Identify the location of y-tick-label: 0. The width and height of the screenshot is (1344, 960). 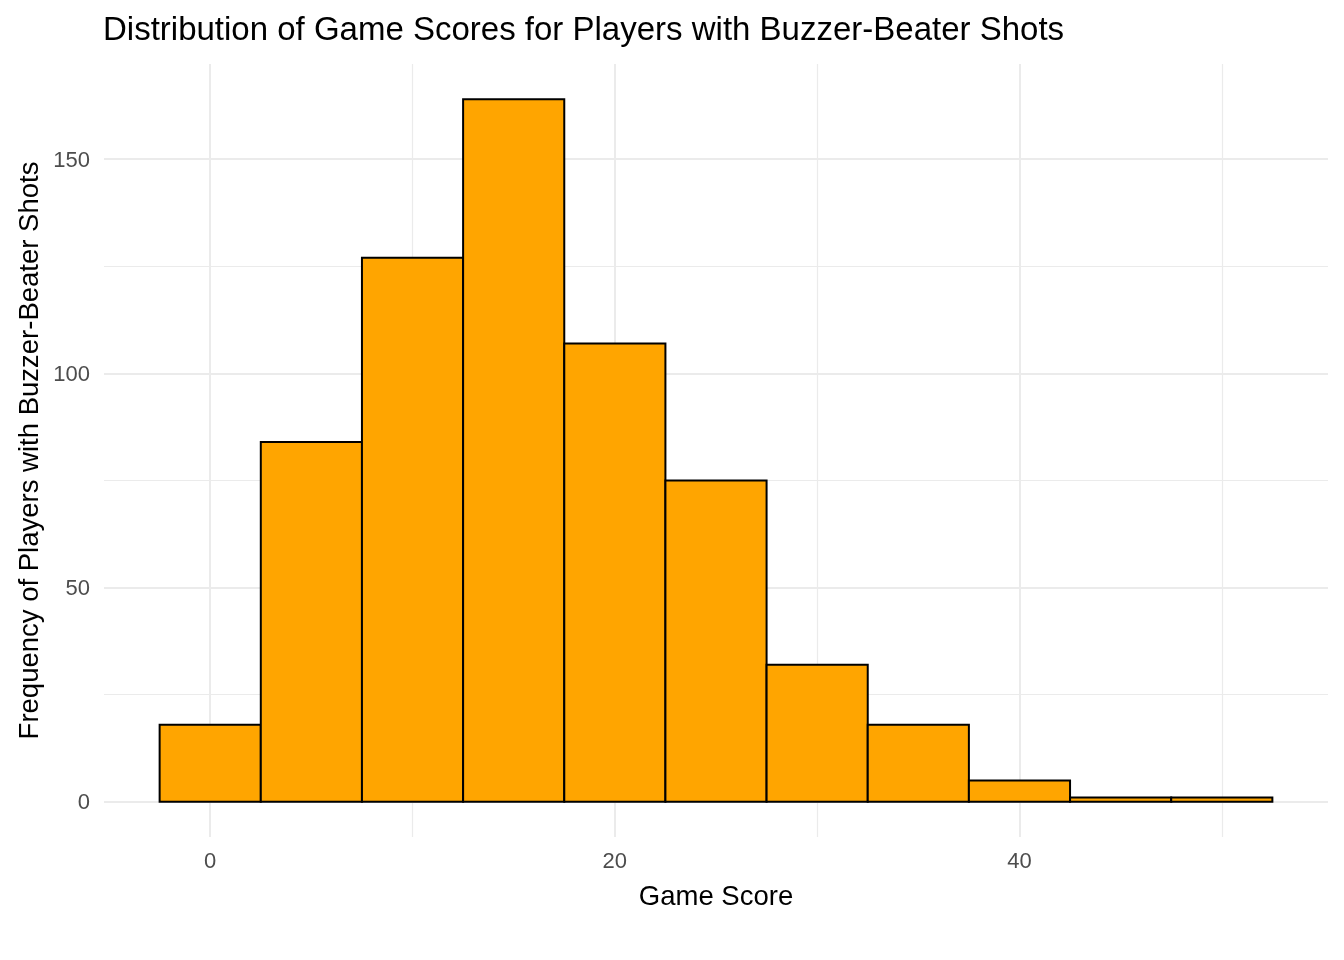
(83, 802).